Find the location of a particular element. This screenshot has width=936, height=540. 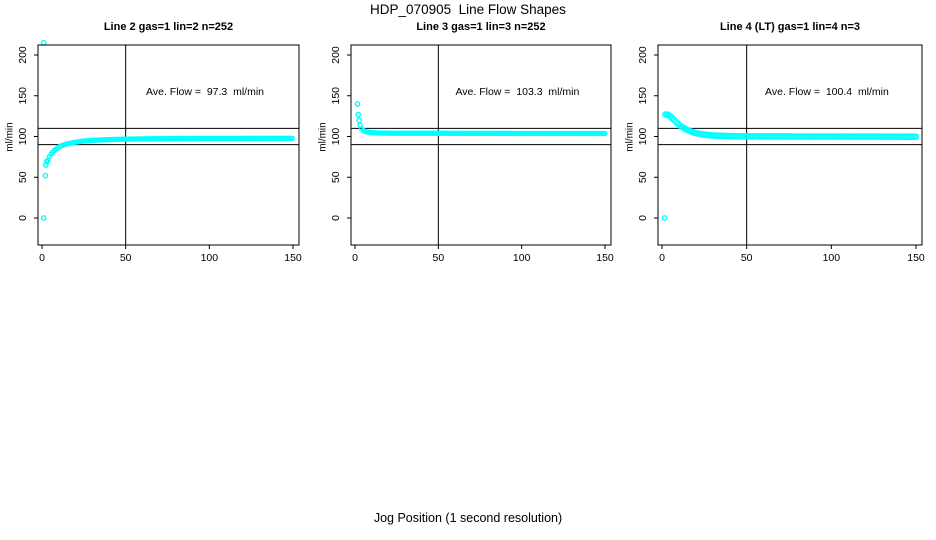

ave-flow-annotation: Ave. Flow = 97.3 ml/min is located at coordinates (205, 92).